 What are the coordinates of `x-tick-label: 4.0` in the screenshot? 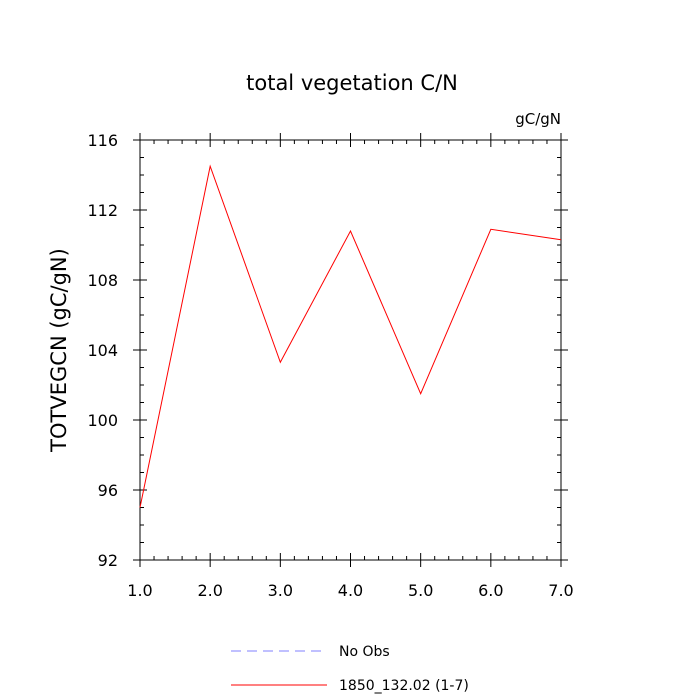 It's located at (350, 590).